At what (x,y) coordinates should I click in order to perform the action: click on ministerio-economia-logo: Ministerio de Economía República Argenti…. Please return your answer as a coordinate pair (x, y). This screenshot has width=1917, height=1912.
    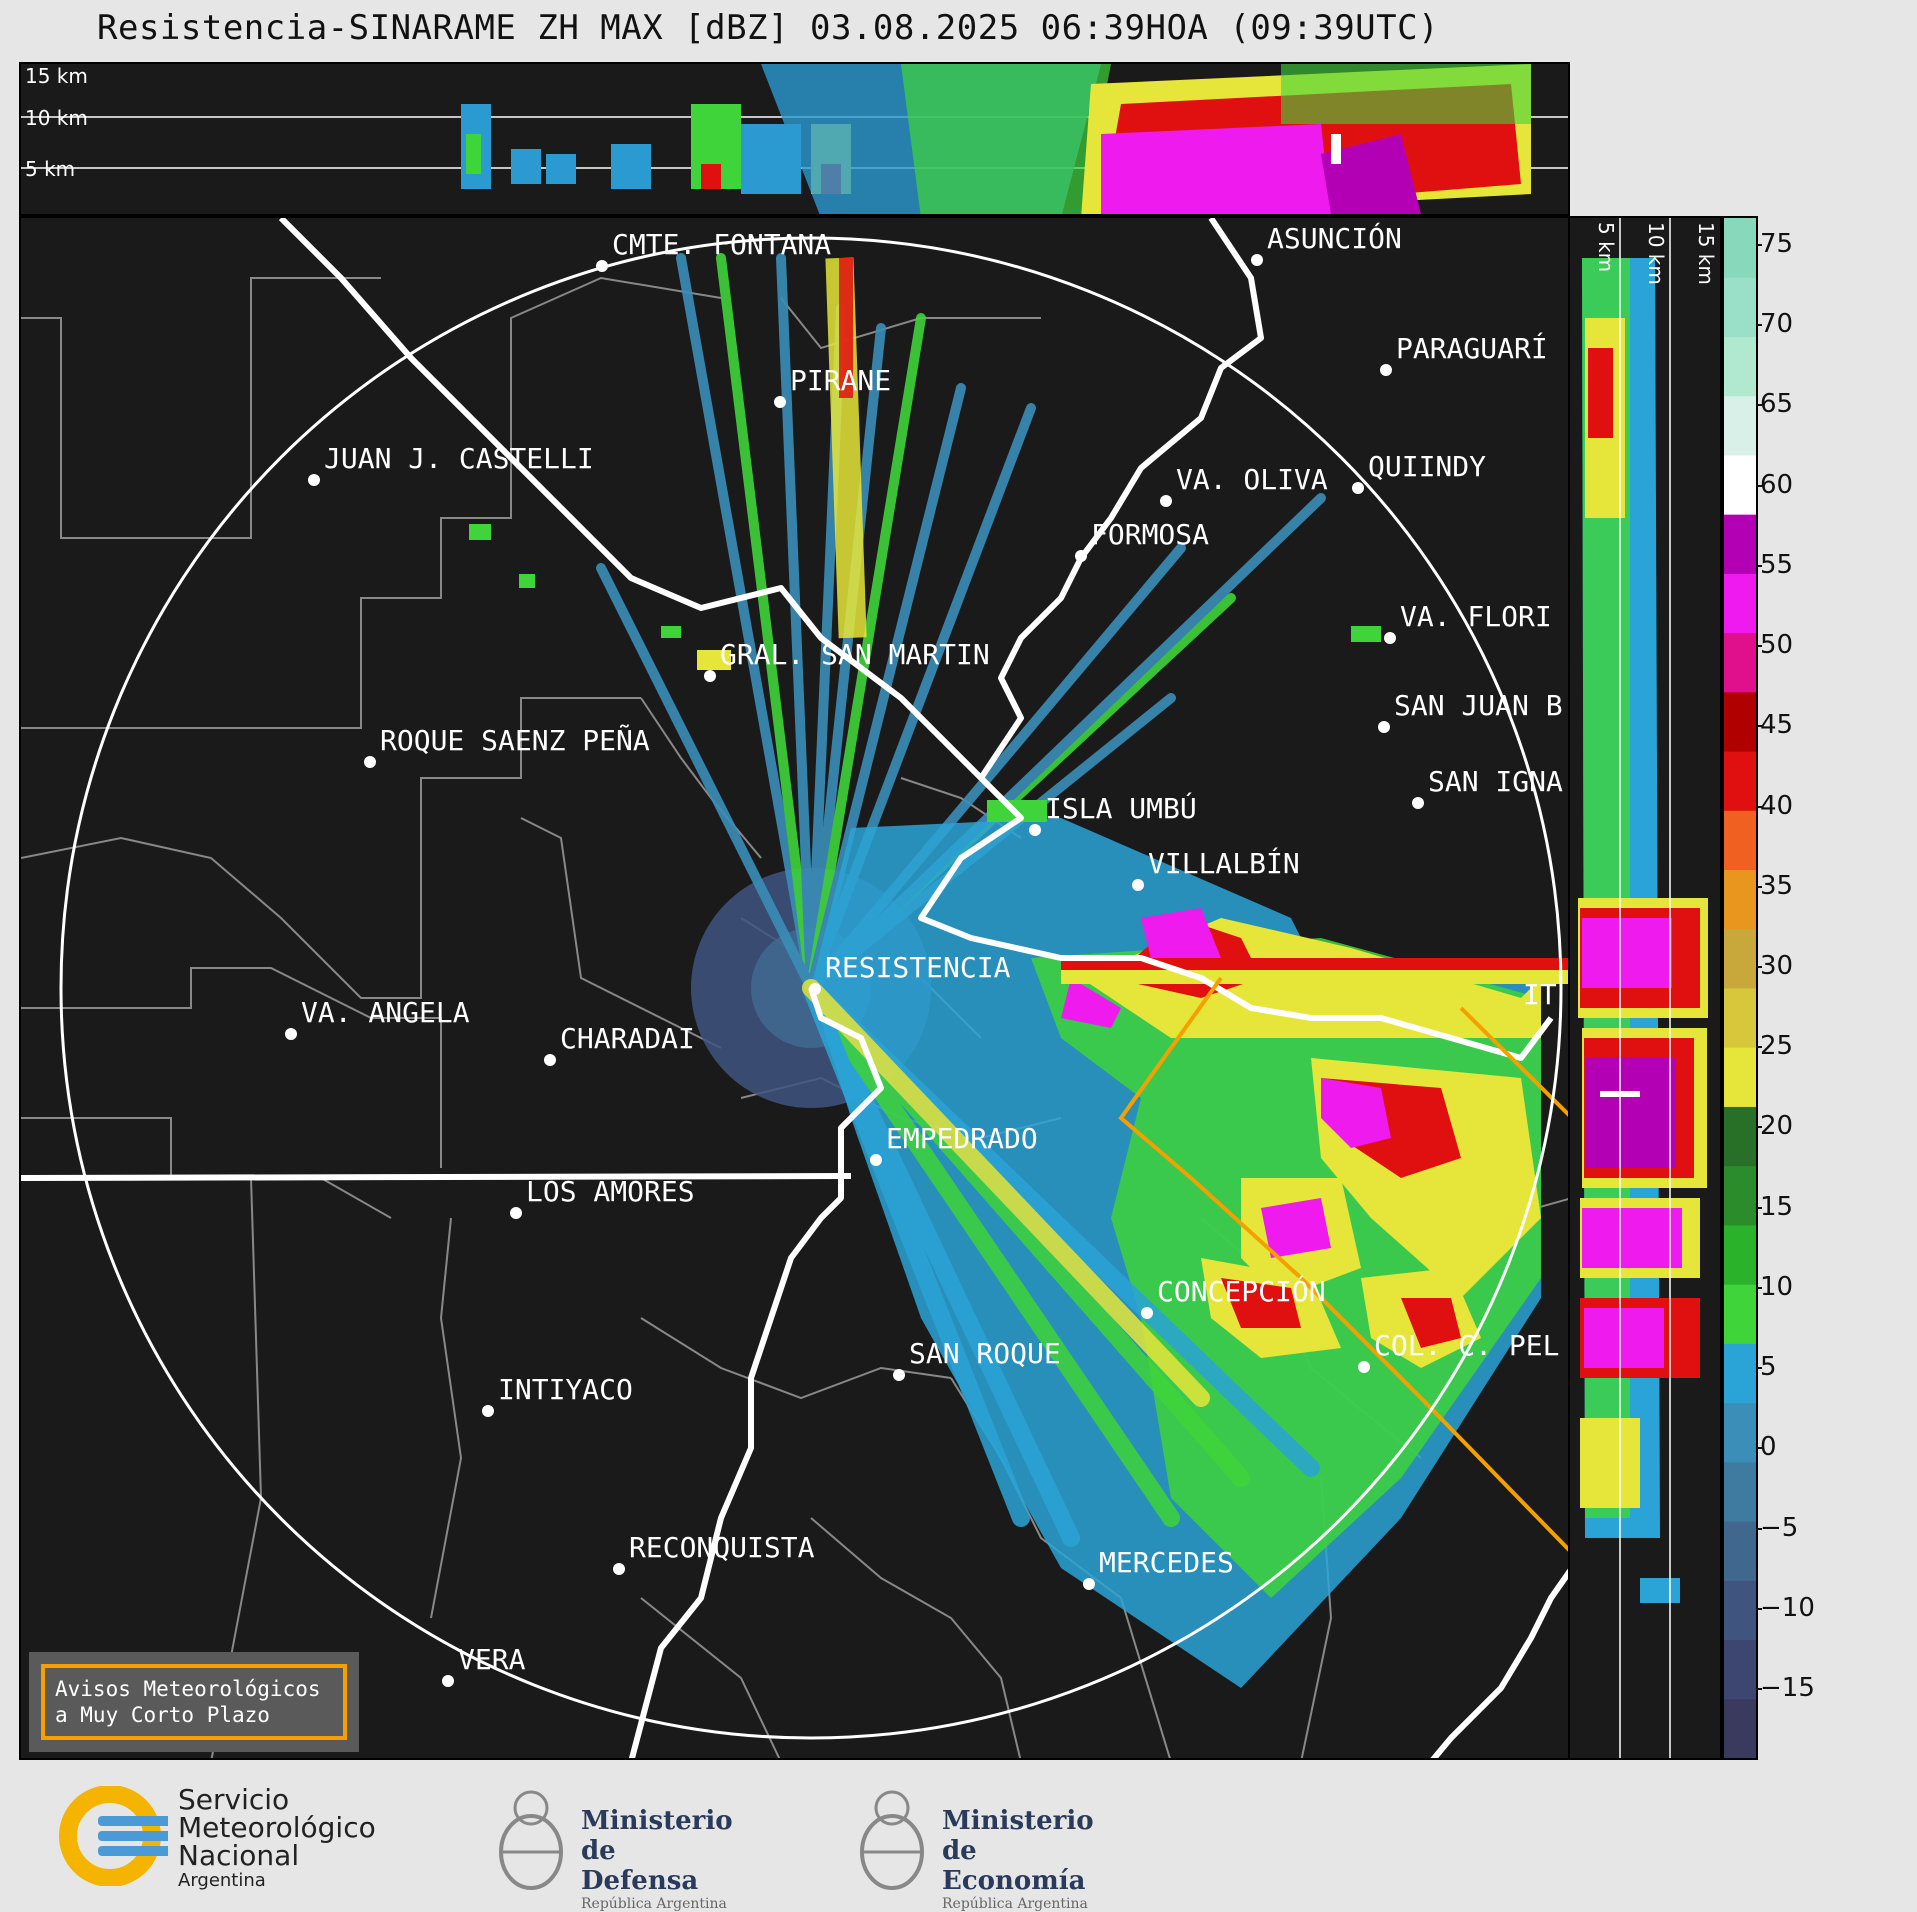
    Looking at the image, I should click on (975, 1846).